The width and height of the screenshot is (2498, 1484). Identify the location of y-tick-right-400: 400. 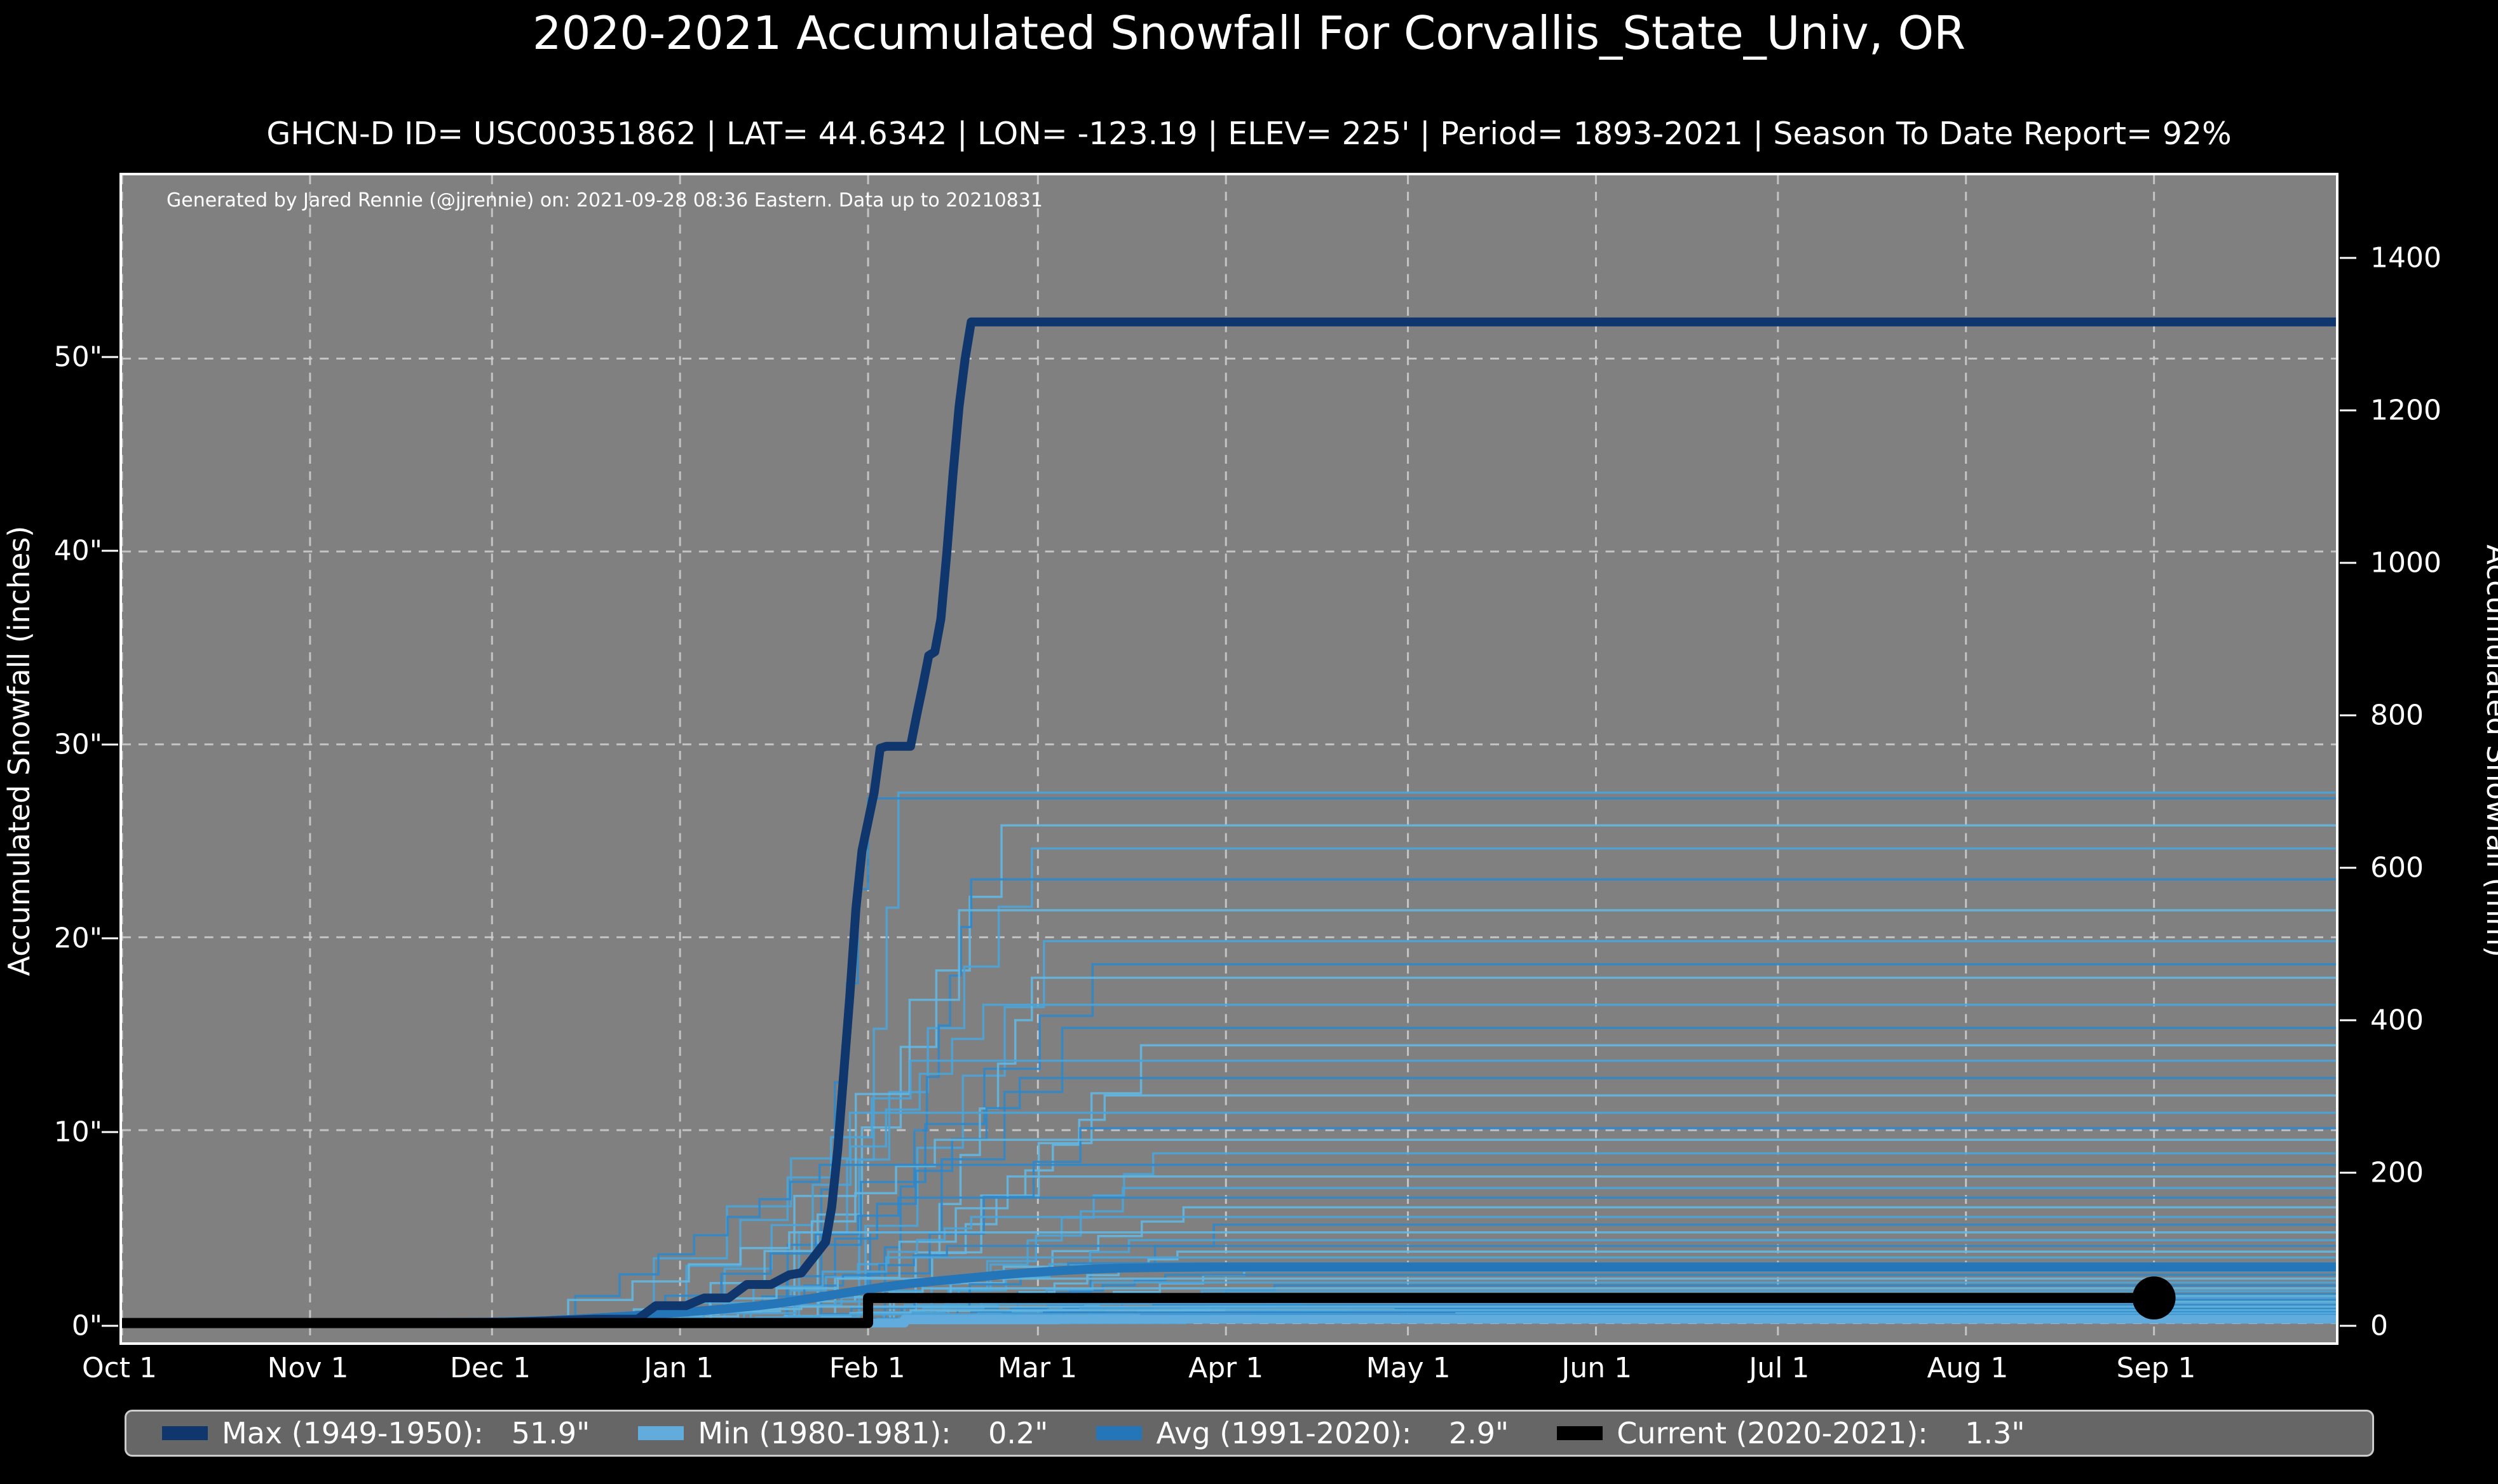
(2397, 1020).